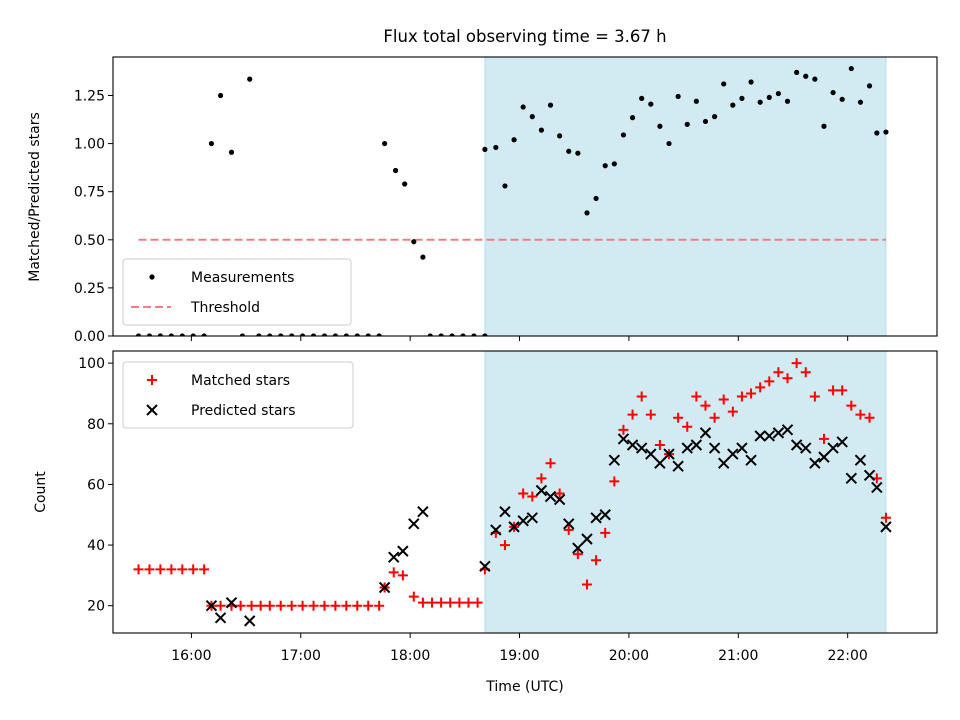 This screenshot has width=960, height=720. What do you see at coordinates (524, 687) in the screenshot?
I see `bottom-xlabel: Time (UTC)` at bounding box center [524, 687].